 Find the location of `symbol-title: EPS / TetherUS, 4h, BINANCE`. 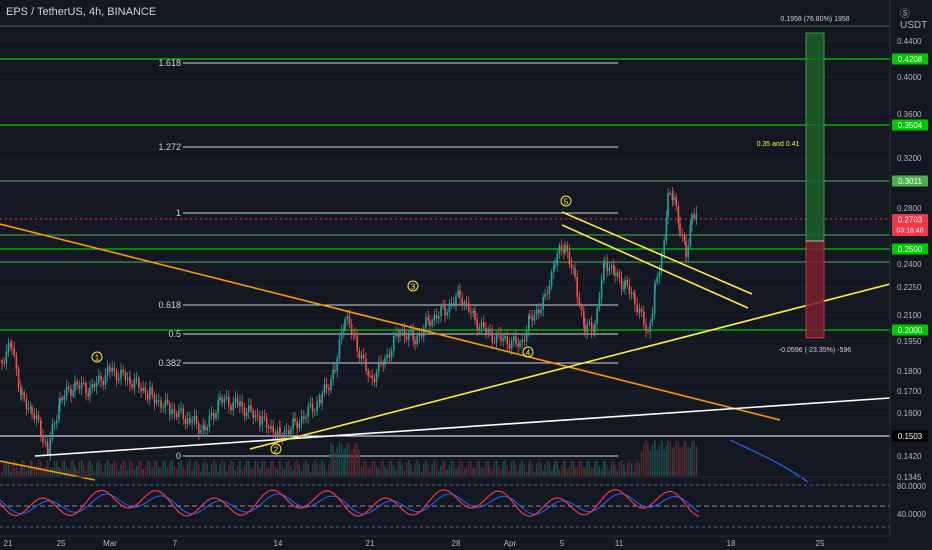

symbol-title: EPS / TetherUS, 4h, BINANCE is located at coordinates (81, 12).